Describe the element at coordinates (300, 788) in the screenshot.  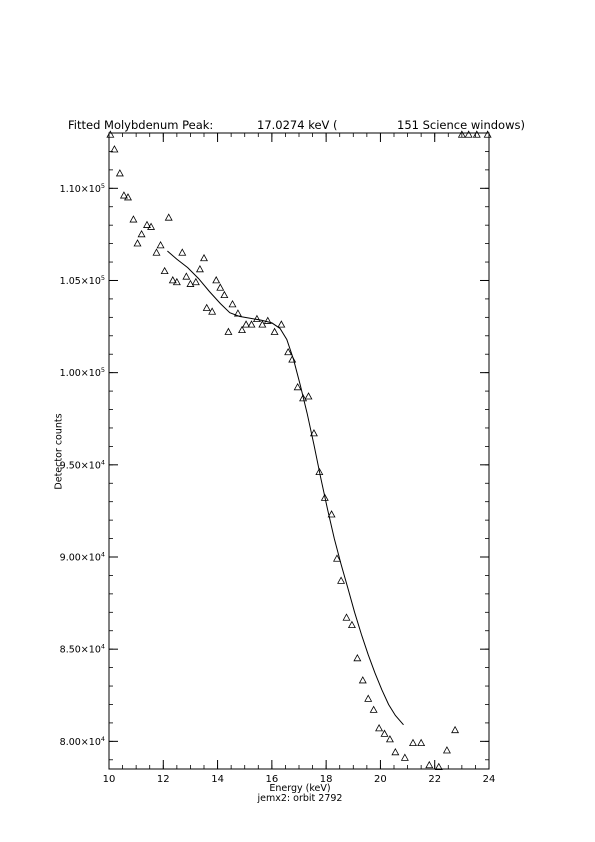
I see `x-axis-label: Energy (keV)` at that location.